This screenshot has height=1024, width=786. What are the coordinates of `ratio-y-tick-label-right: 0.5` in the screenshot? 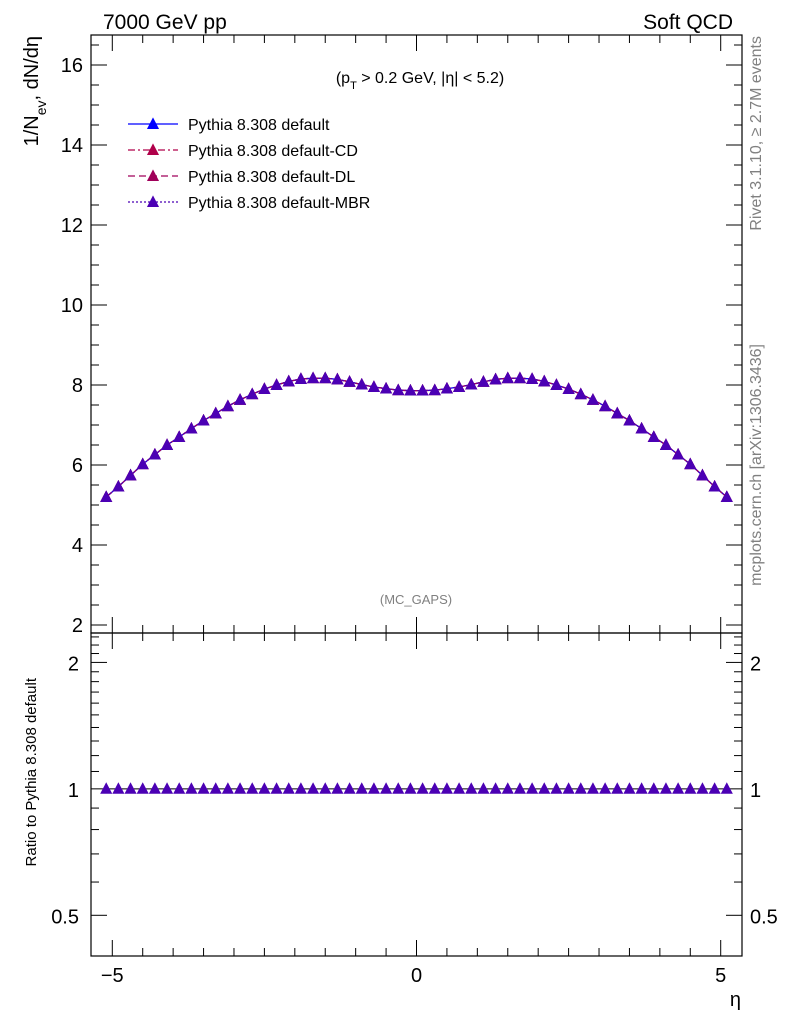 It's located at (764, 917).